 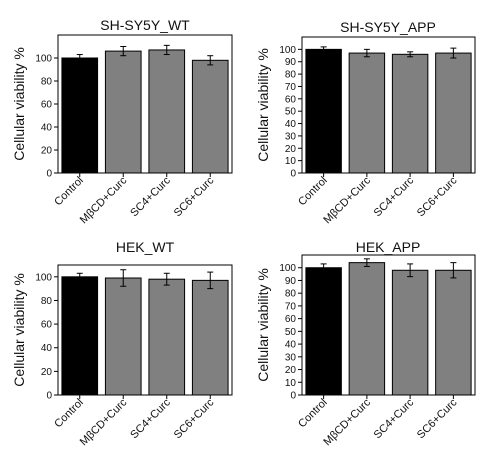 What do you see at coordinates (145, 247) in the screenshot?
I see `chart-title: HEK_WT` at bounding box center [145, 247].